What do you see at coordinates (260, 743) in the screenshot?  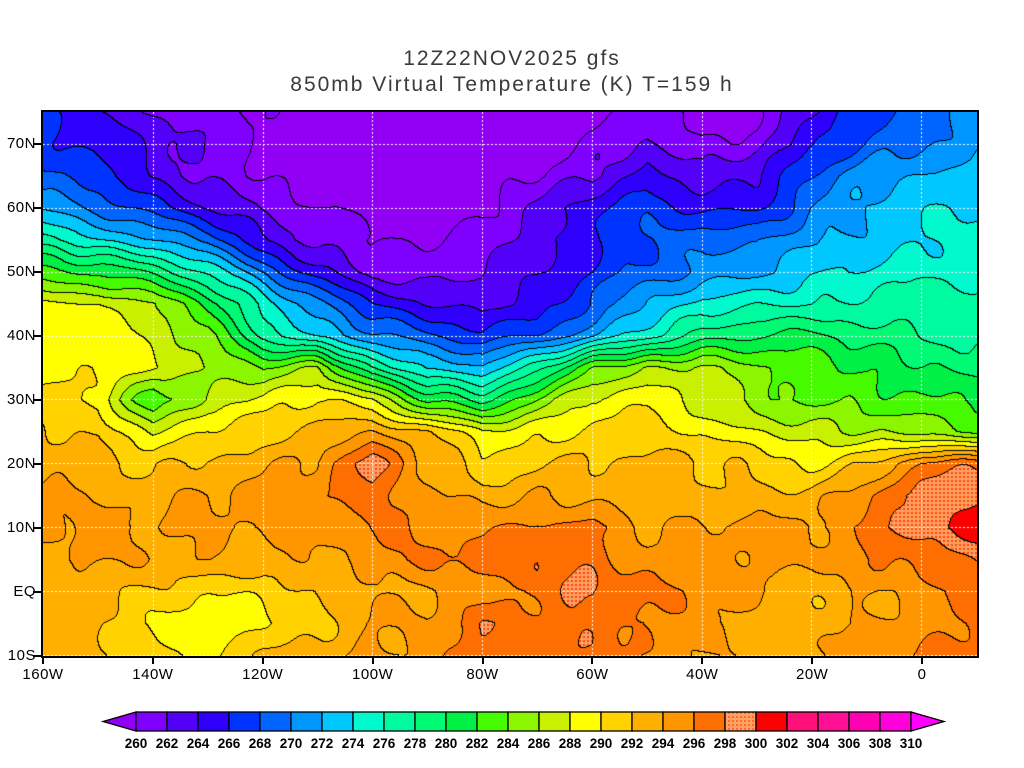 I see `colorbar-level-label: 268` at bounding box center [260, 743].